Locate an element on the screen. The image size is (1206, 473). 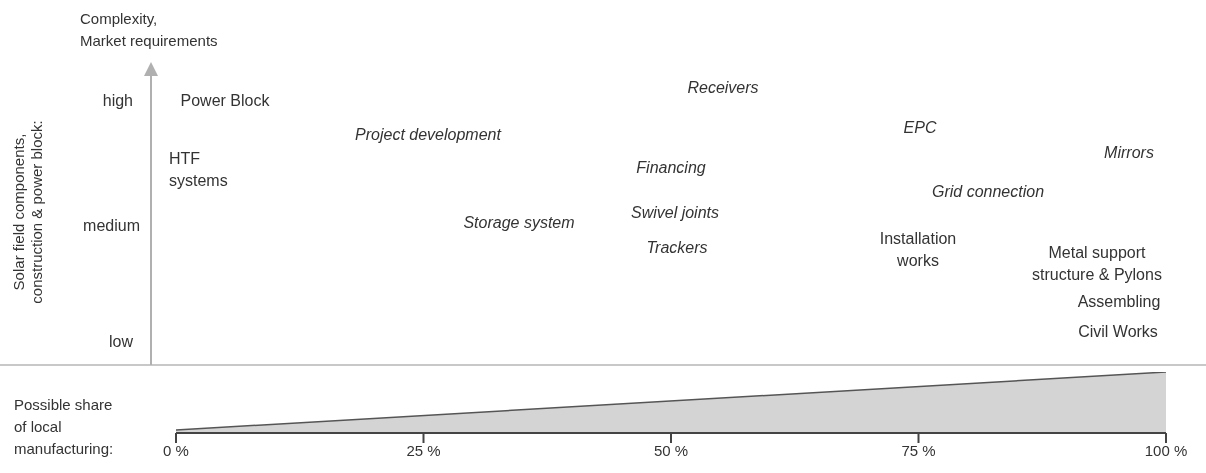
text: high is located at coordinates (117, 101).